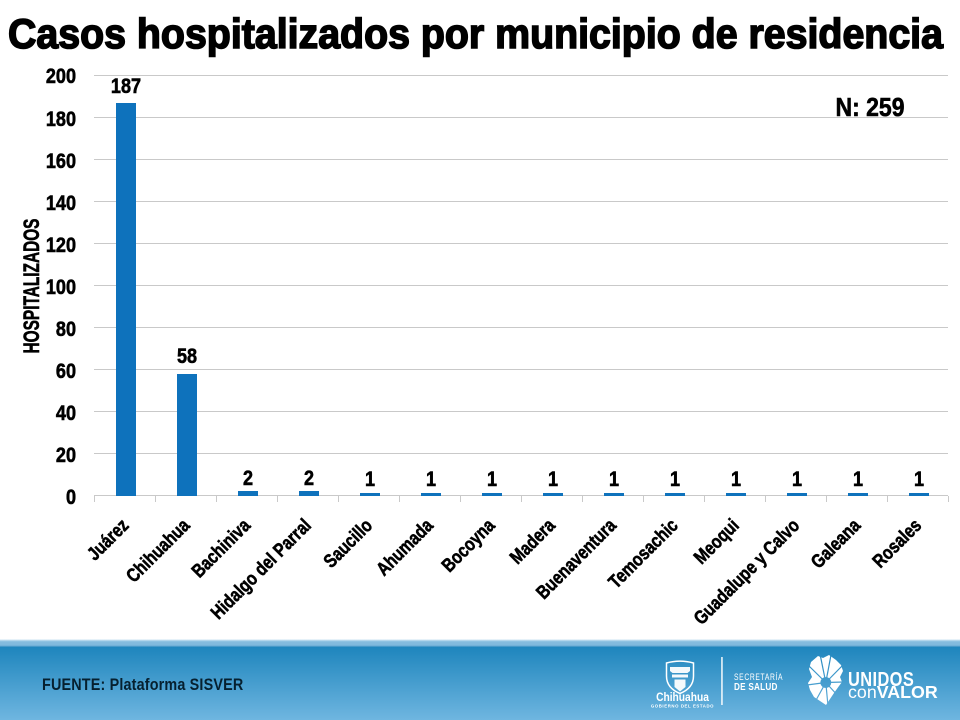 The image size is (960, 720). I want to click on svg-text: DE SALUD, so click(756, 686).